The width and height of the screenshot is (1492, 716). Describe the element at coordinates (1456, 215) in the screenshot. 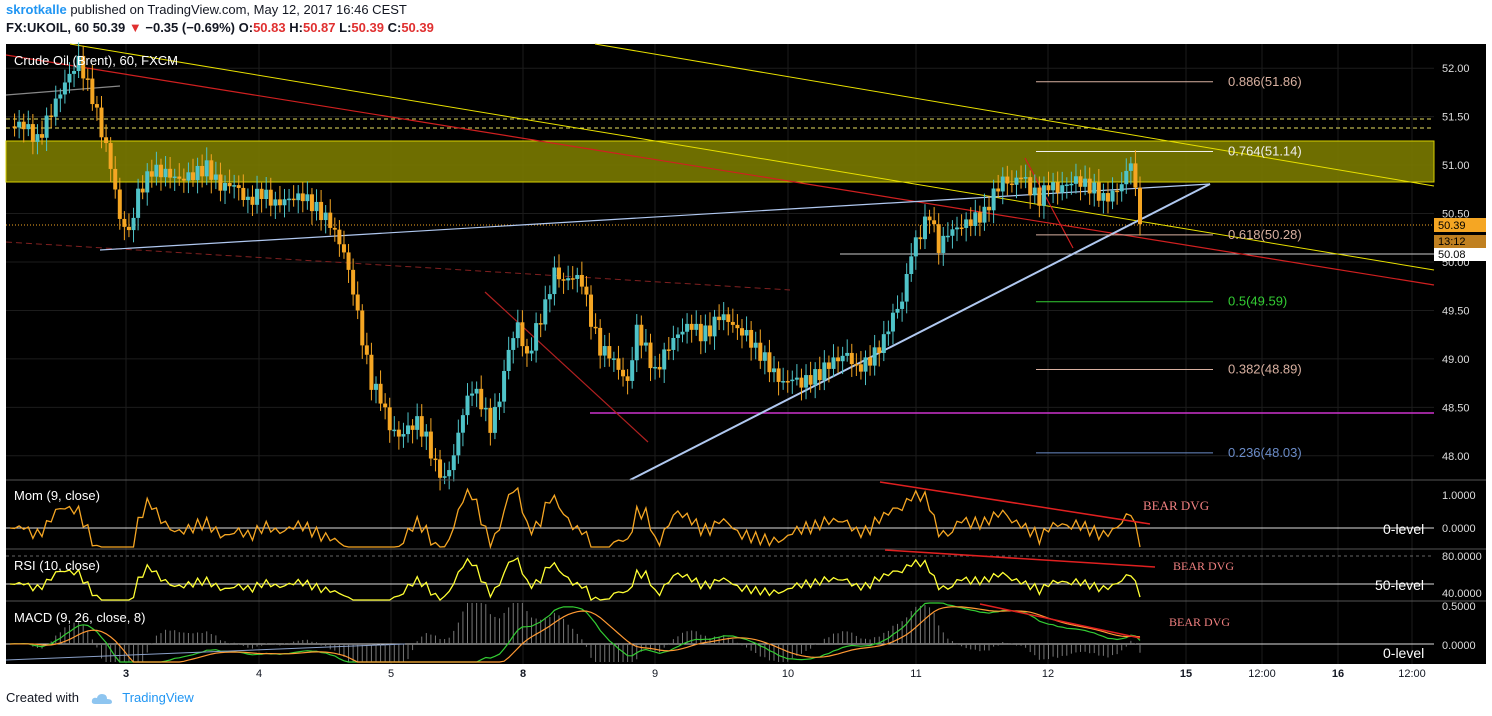

I see `price-tick-label: 50.50` at that location.